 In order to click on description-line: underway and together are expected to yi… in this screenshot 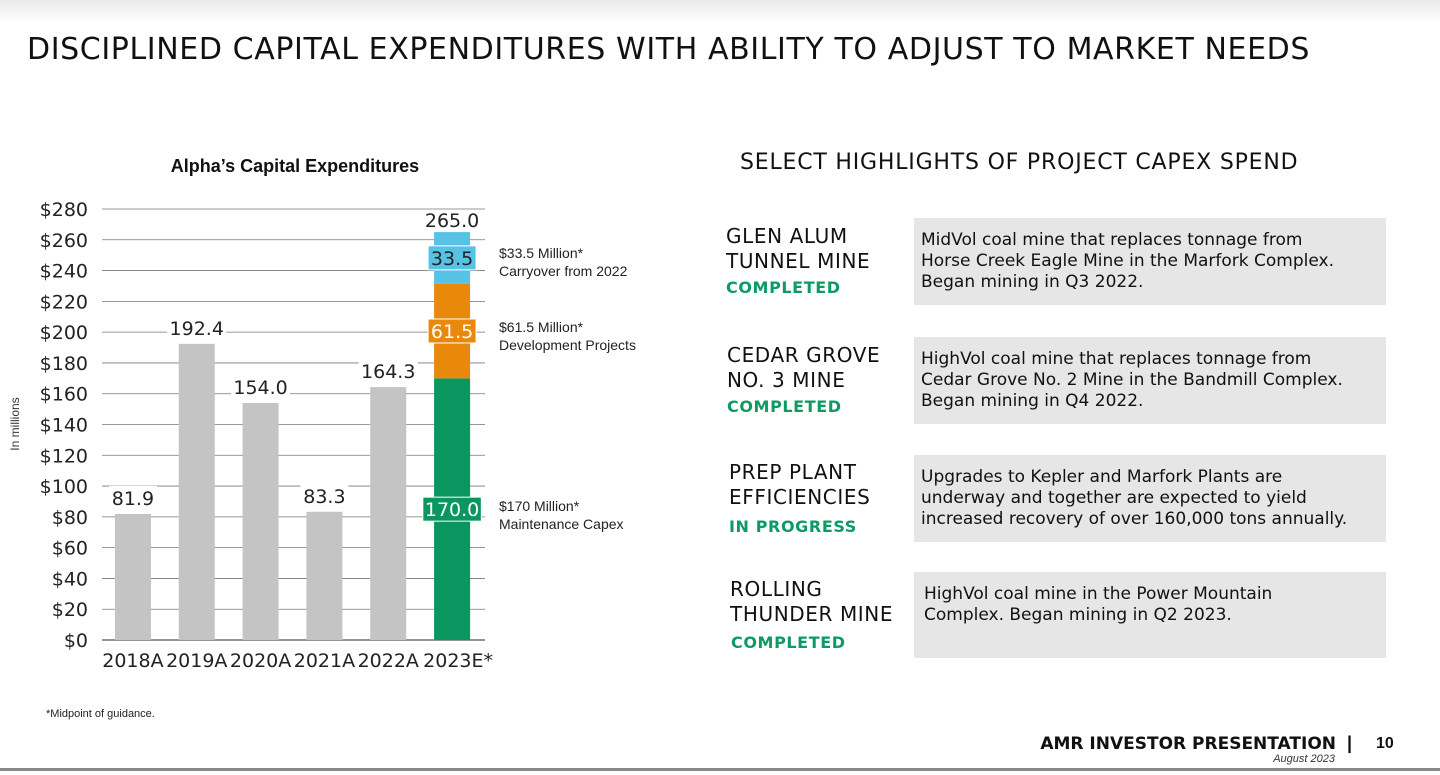, I will do `click(1114, 498)`.